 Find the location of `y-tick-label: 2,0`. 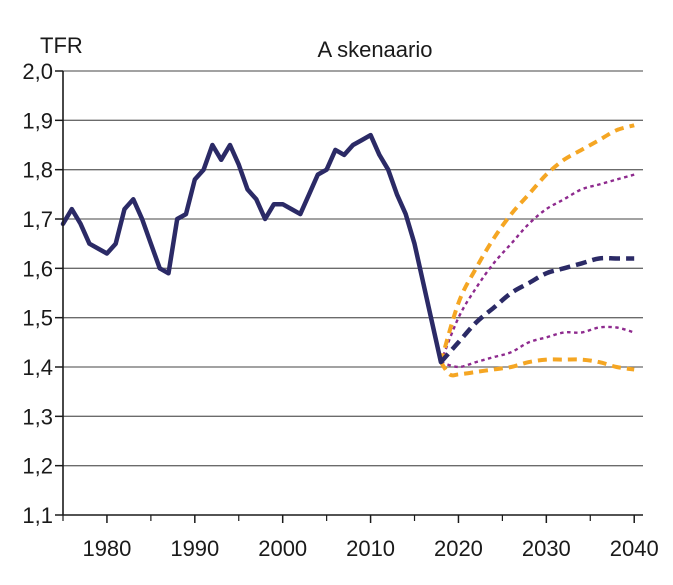

y-tick-label: 2,0 is located at coordinates (37, 71).